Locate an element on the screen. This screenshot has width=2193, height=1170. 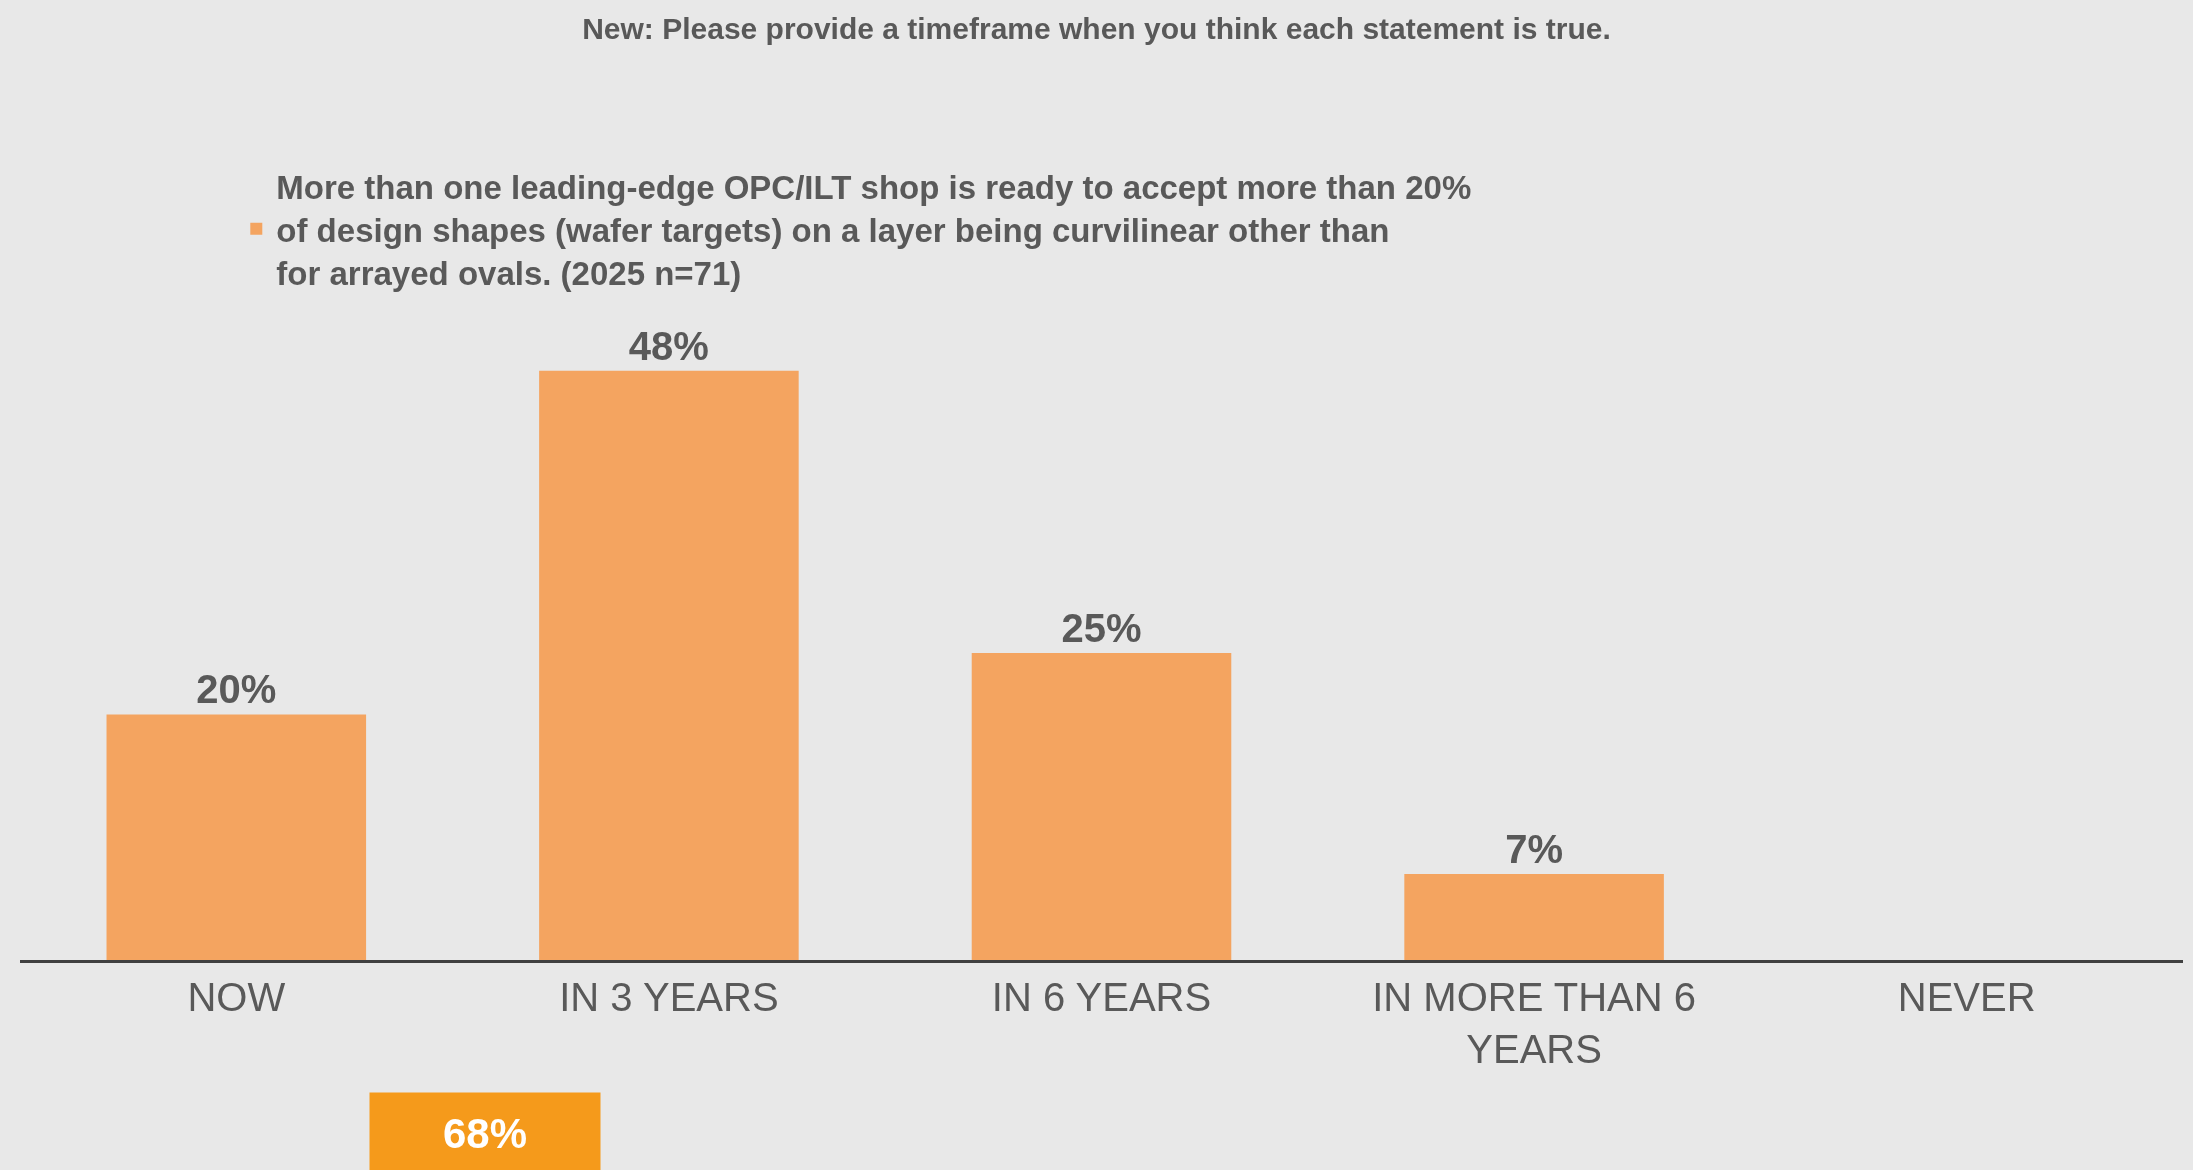
x-tick-label: NOW is located at coordinates (236, 997).